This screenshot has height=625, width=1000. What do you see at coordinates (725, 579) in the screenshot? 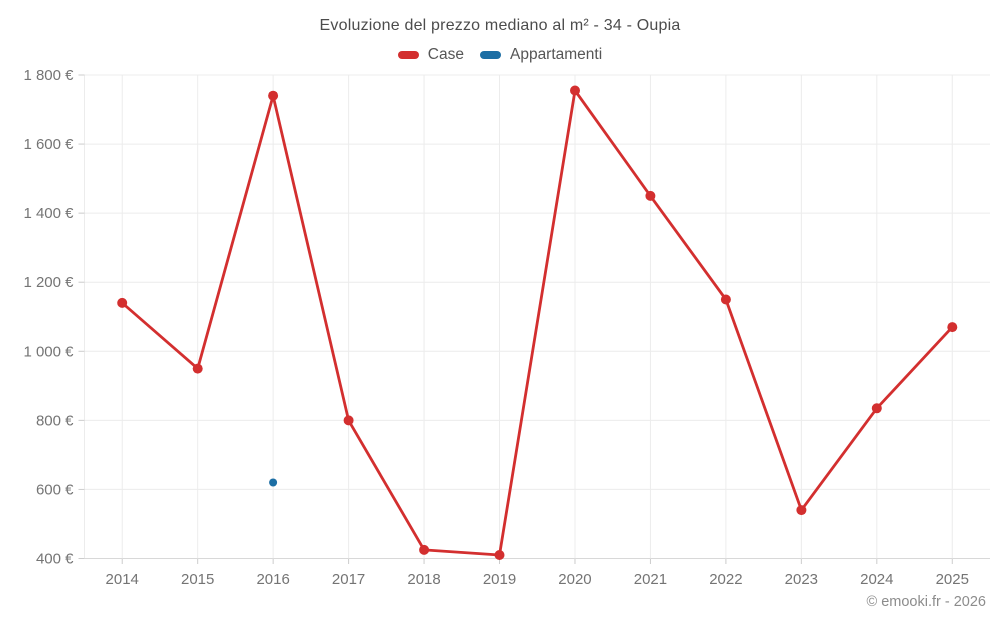
I see `x-axis-label: 2022` at bounding box center [725, 579].